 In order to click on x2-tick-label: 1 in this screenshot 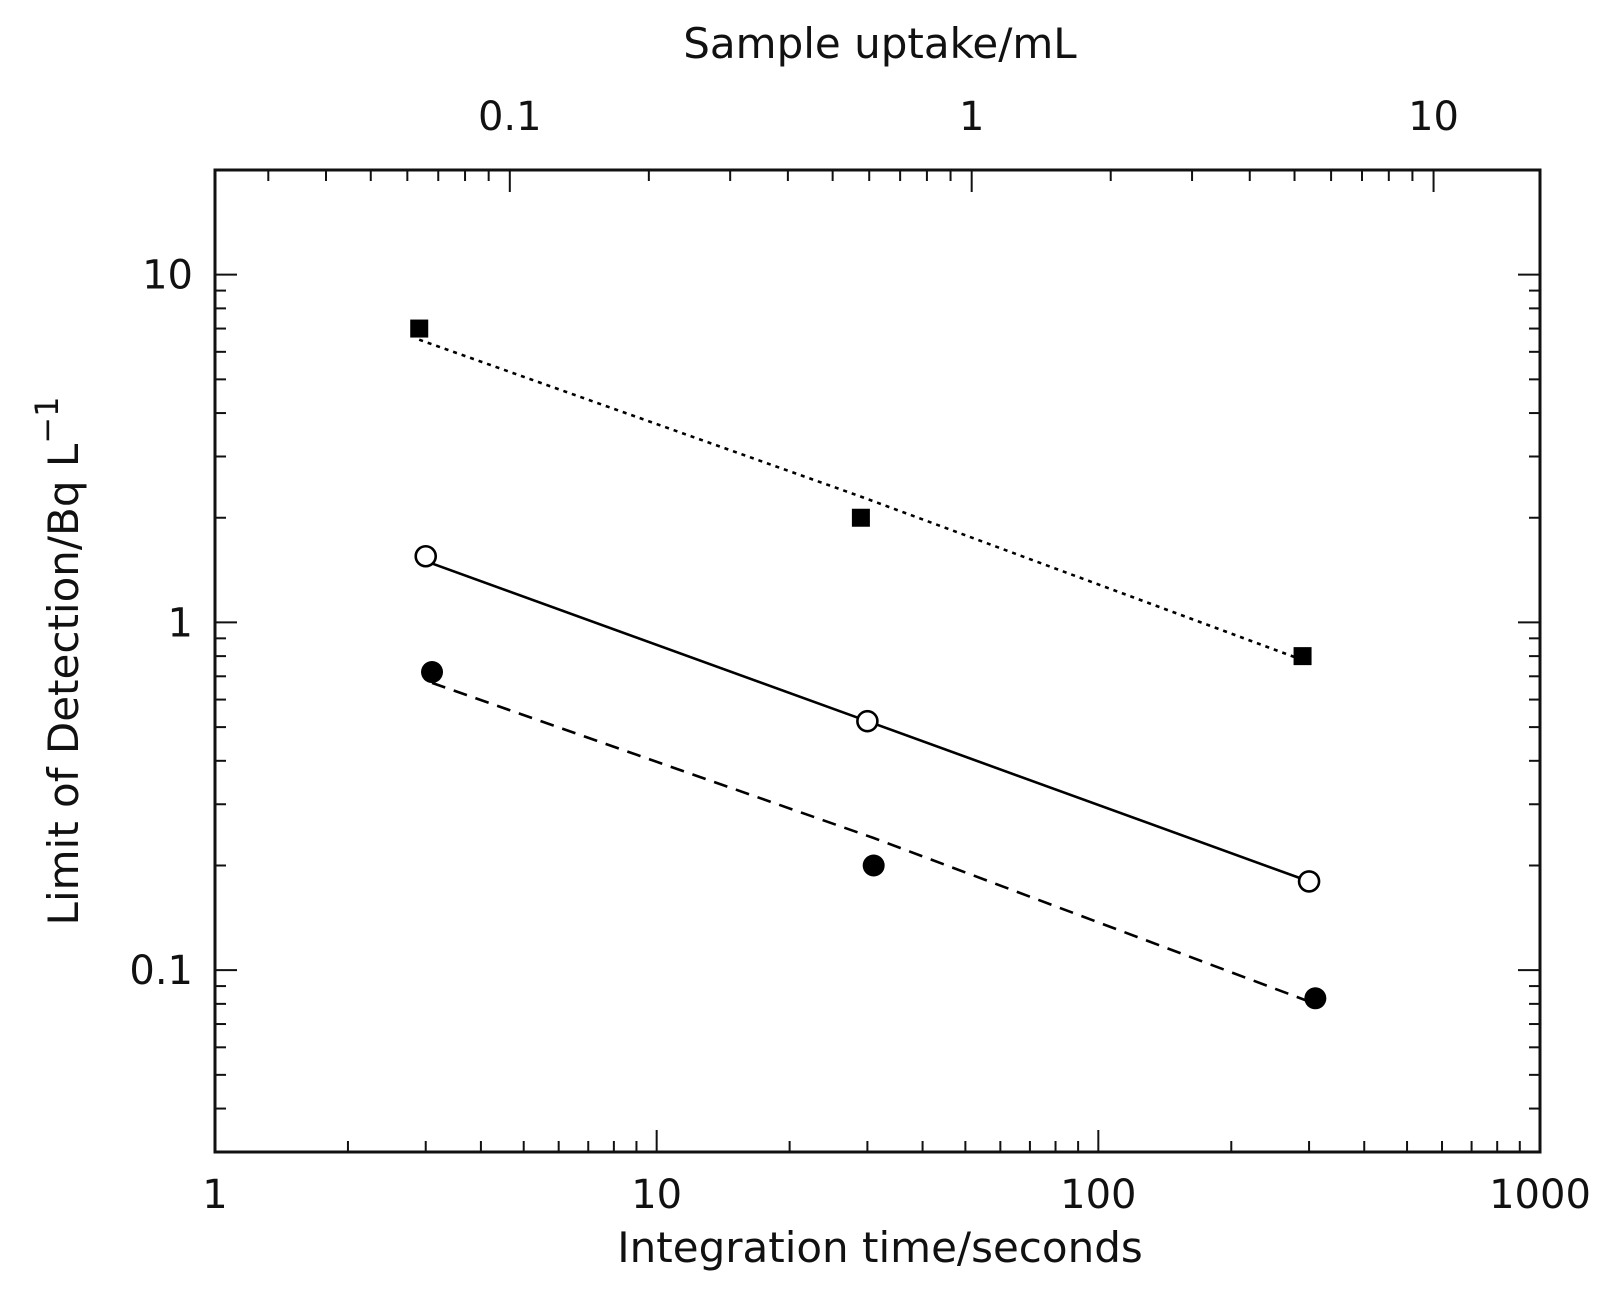, I will do `click(971, 117)`.